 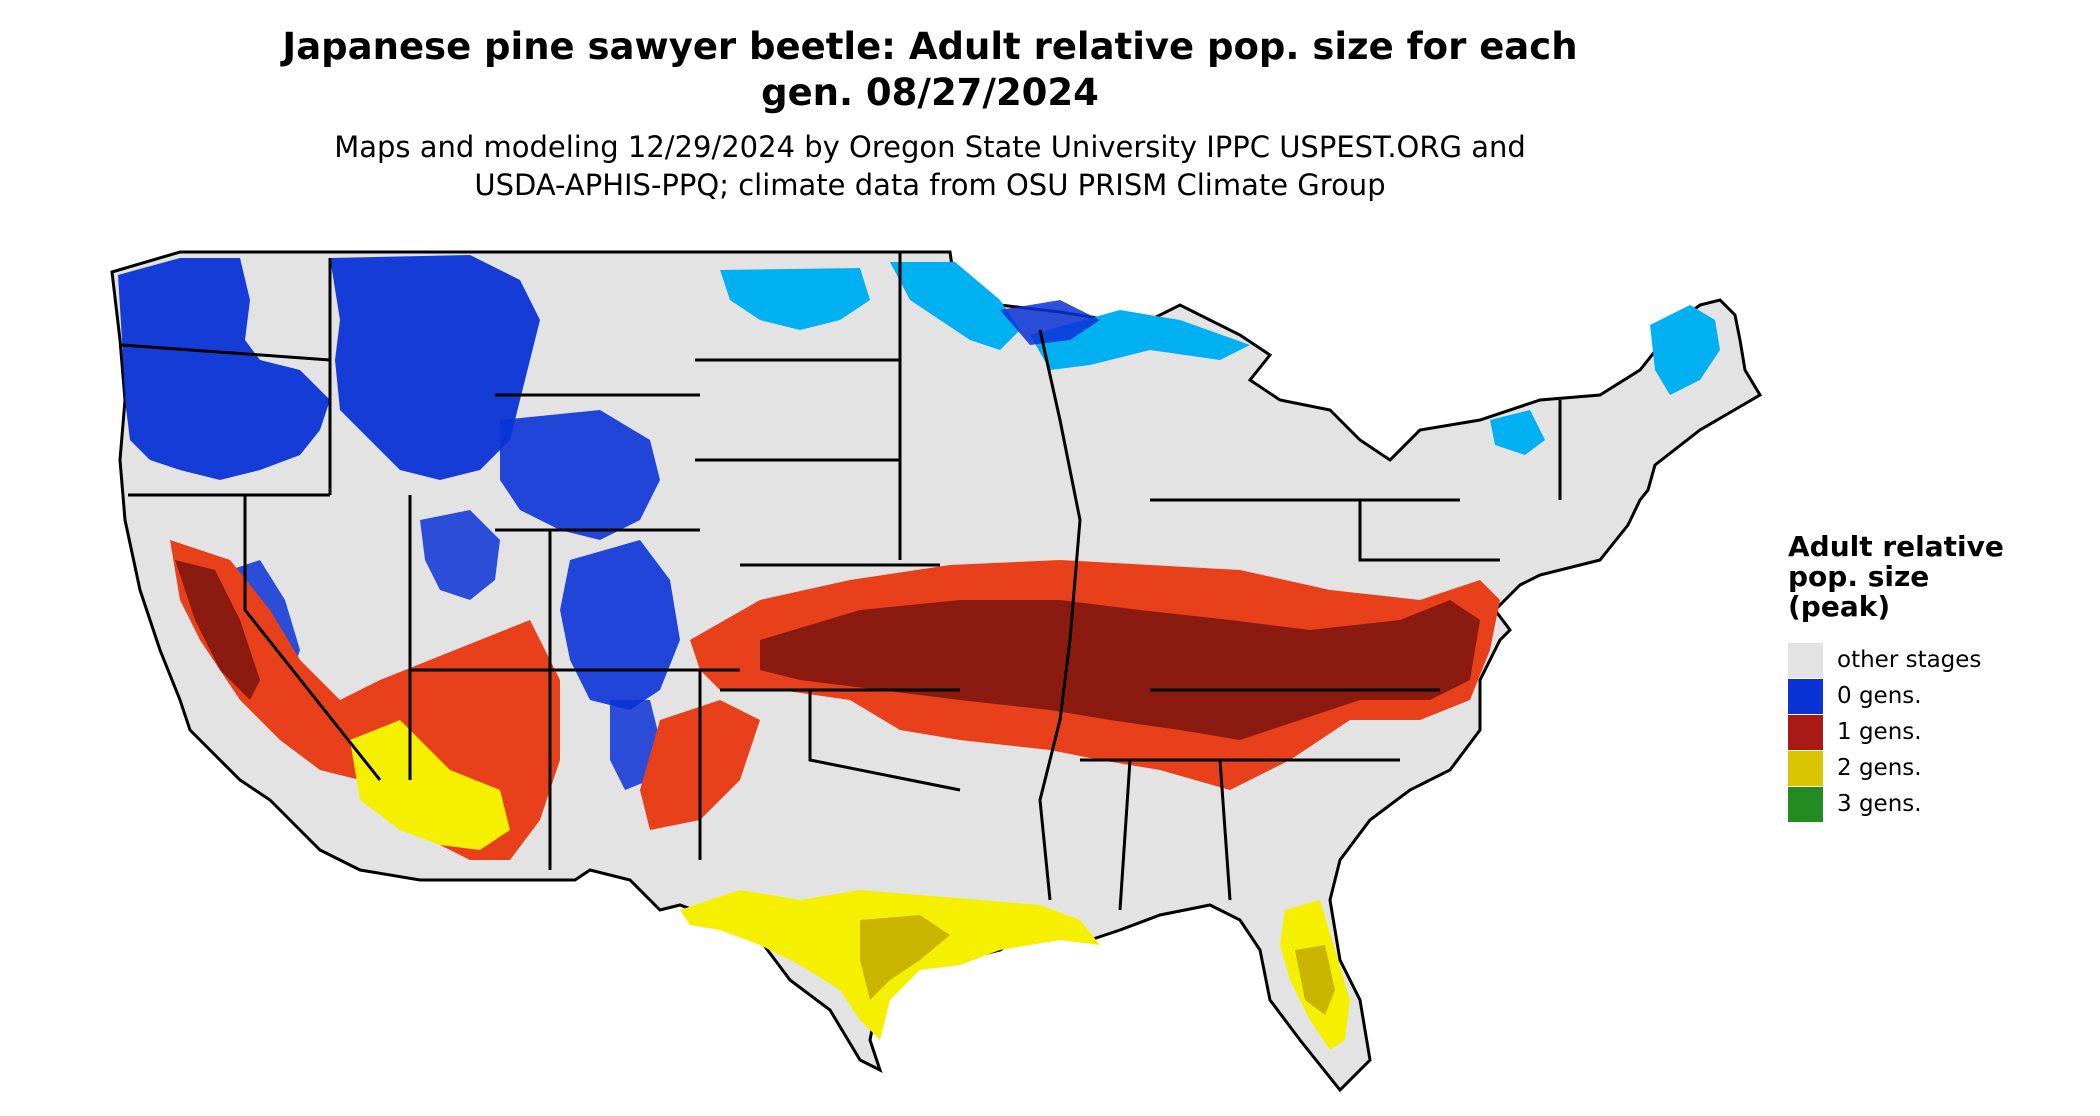 What do you see at coordinates (580, 475) in the screenshot?
I see `wyoming-blue` at bounding box center [580, 475].